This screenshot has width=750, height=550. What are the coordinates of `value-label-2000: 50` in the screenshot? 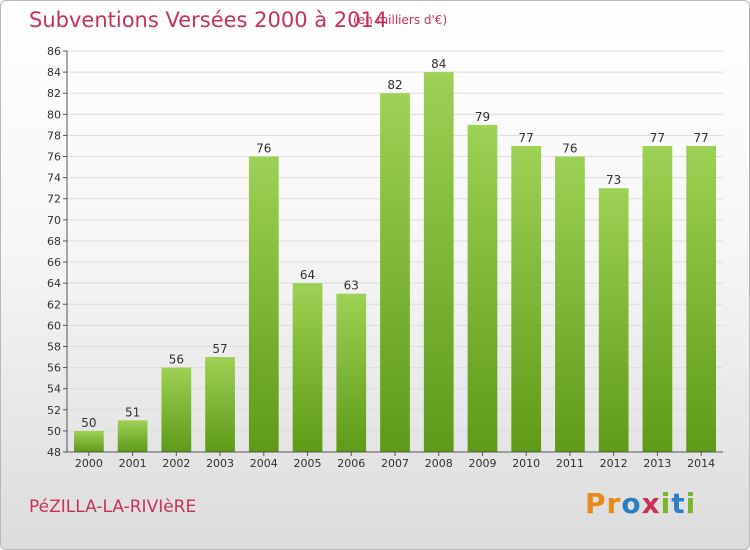 It's located at (88, 423).